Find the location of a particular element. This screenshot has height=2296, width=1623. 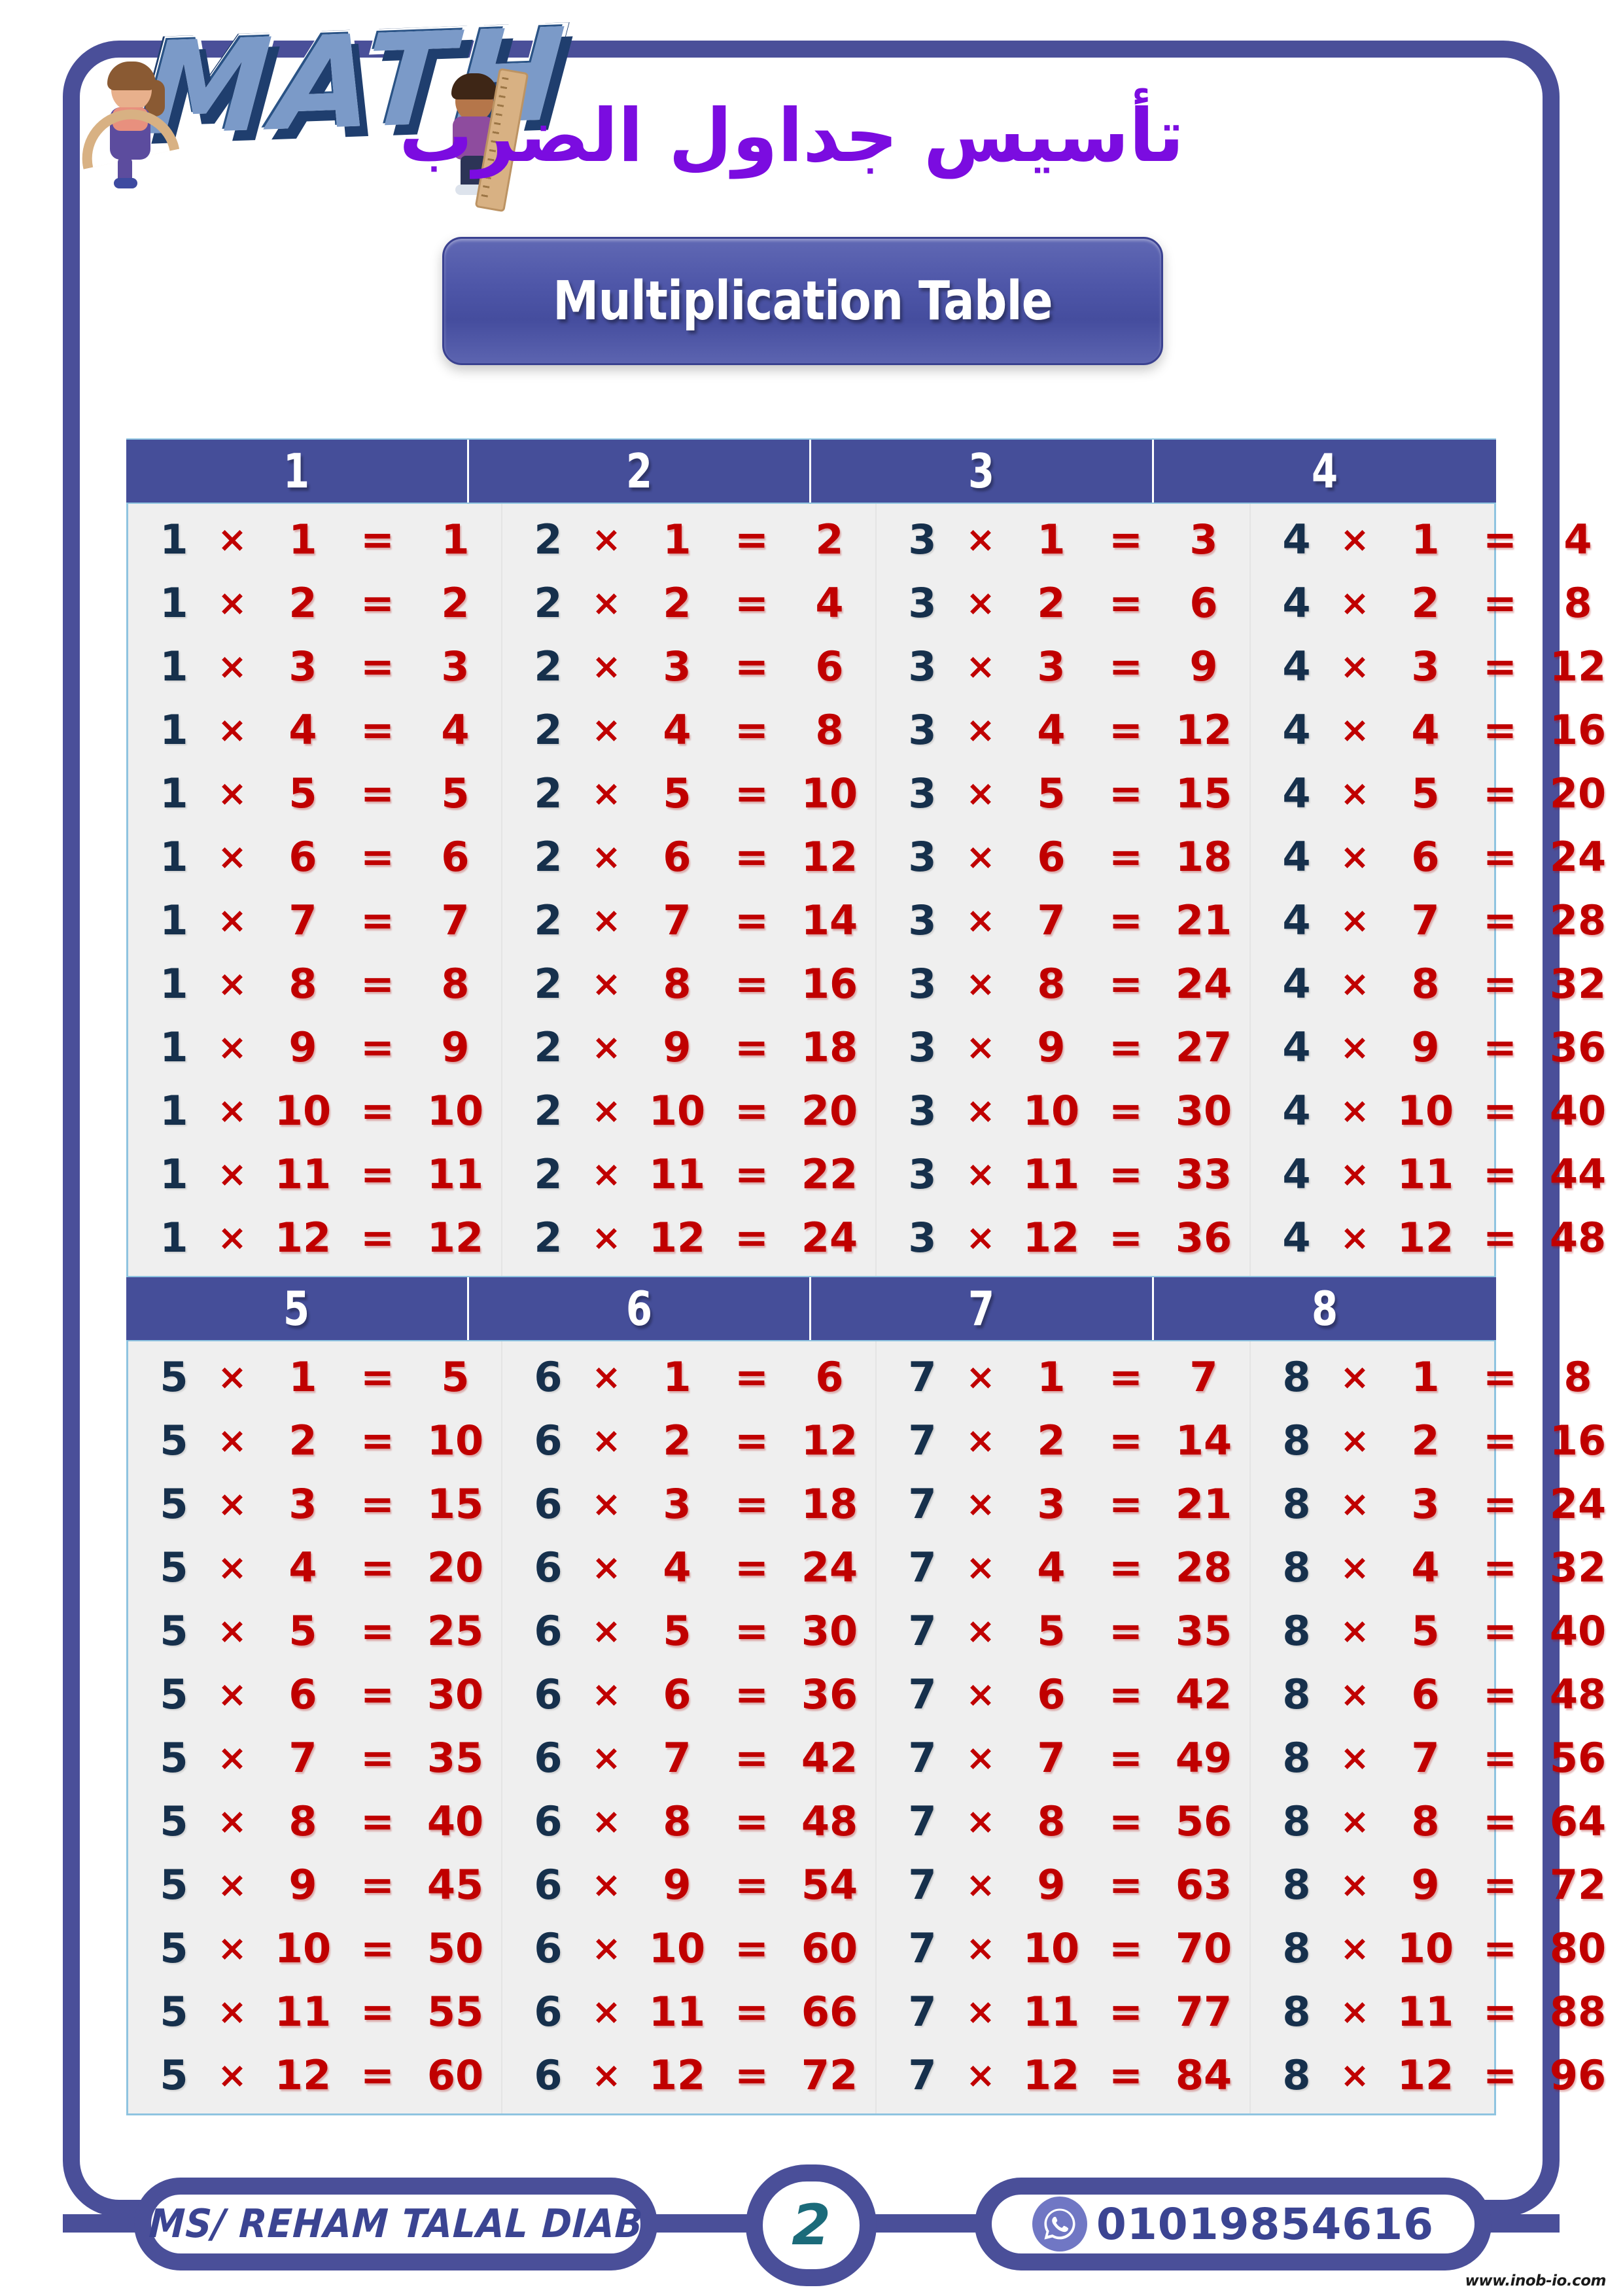

equation-row: 4 × 11 = 44 is located at coordinates (1437, 1174).